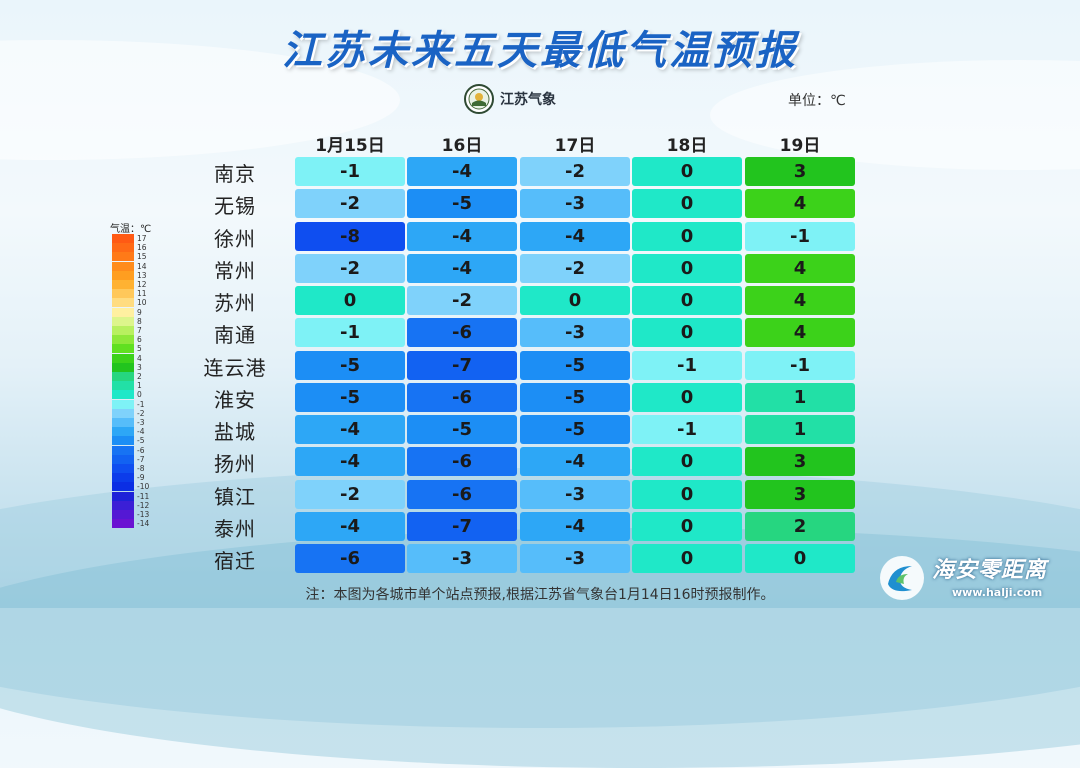 This screenshot has height=768, width=1080. What do you see at coordinates (139, 386) in the screenshot?
I see `legend-label: 1` at bounding box center [139, 386].